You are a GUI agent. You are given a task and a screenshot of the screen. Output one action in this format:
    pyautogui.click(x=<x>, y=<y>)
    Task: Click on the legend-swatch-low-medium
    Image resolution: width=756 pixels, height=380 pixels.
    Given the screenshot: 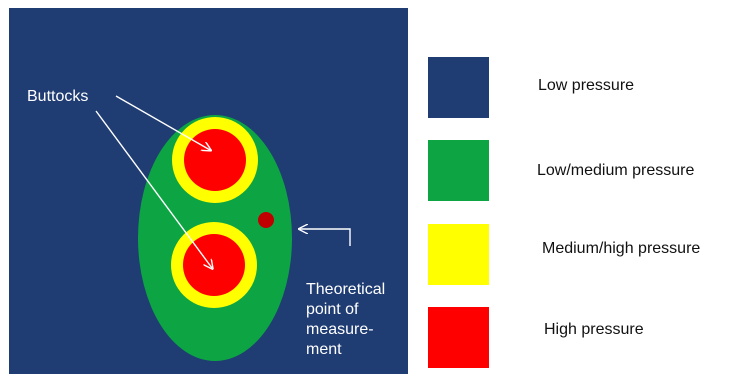 What is the action you would take?
    pyautogui.click(x=458, y=170)
    